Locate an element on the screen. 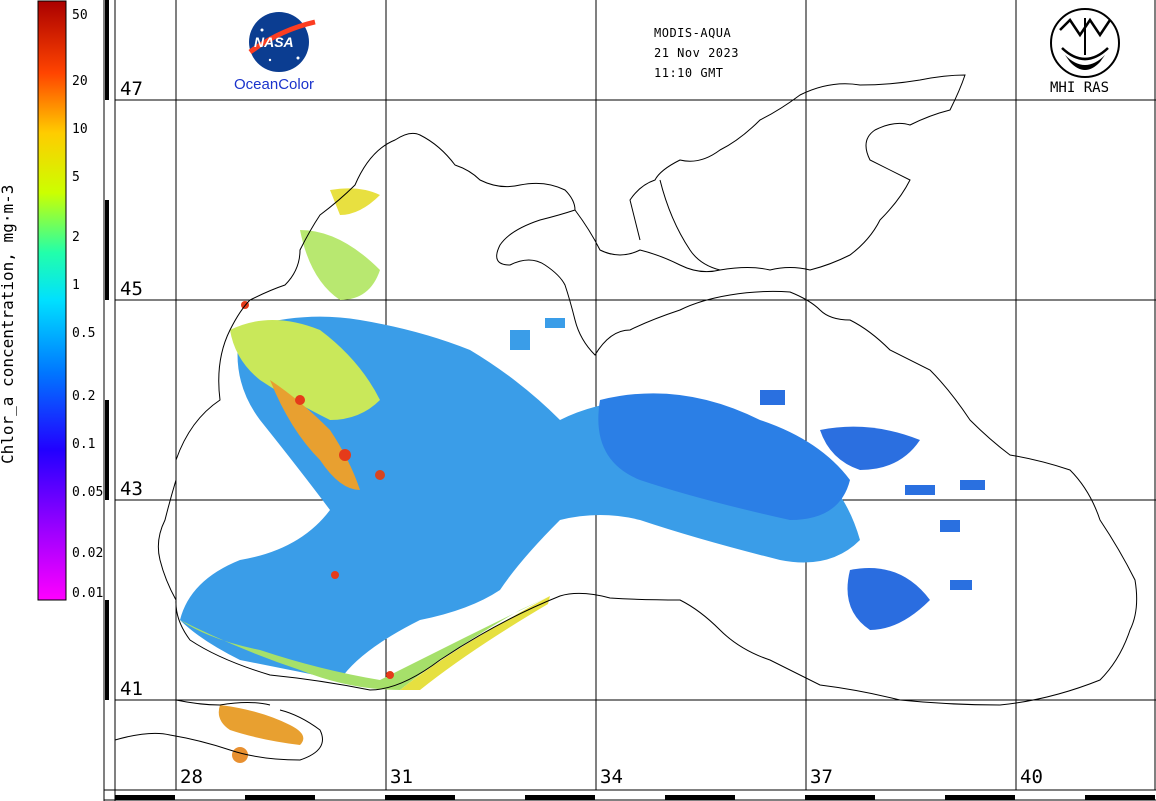  cb-tick: 10 is located at coordinates (80, 129).